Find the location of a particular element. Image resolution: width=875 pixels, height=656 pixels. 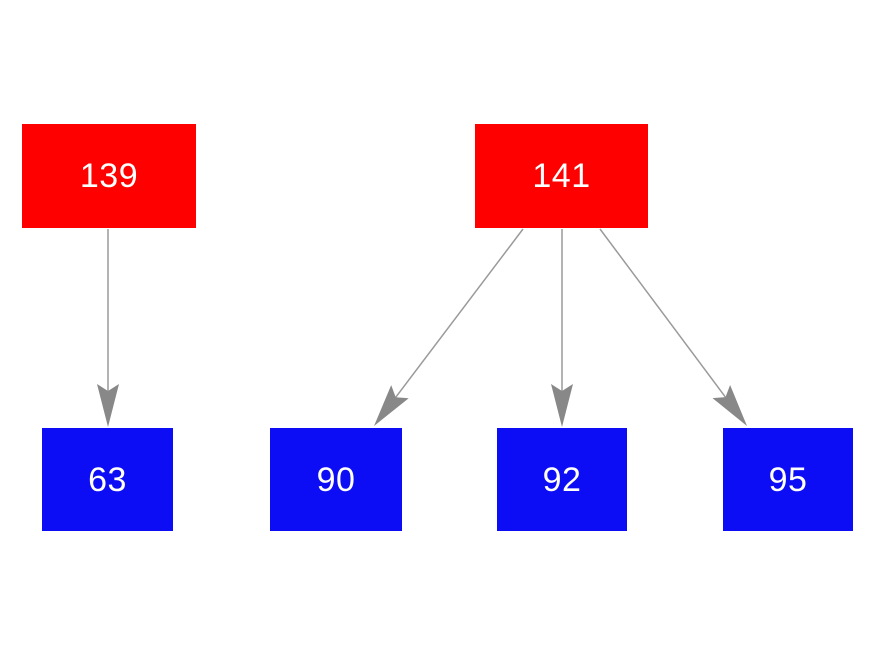

graph-node-63: 63 is located at coordinates (107, 479).